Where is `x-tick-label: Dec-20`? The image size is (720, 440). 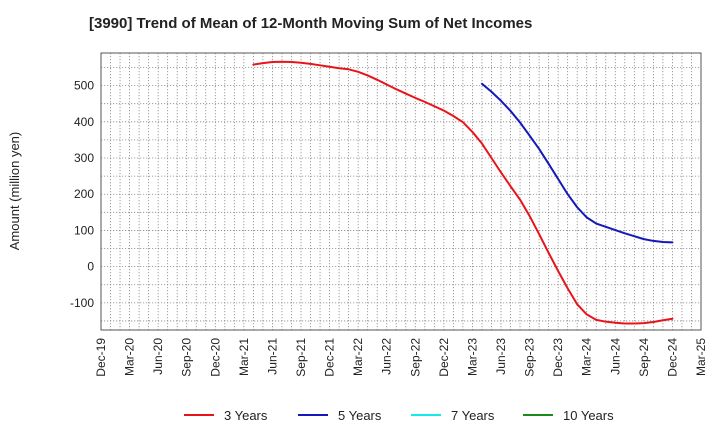 x-tick-label: Dec-20 is located at coordinates (215, 357).